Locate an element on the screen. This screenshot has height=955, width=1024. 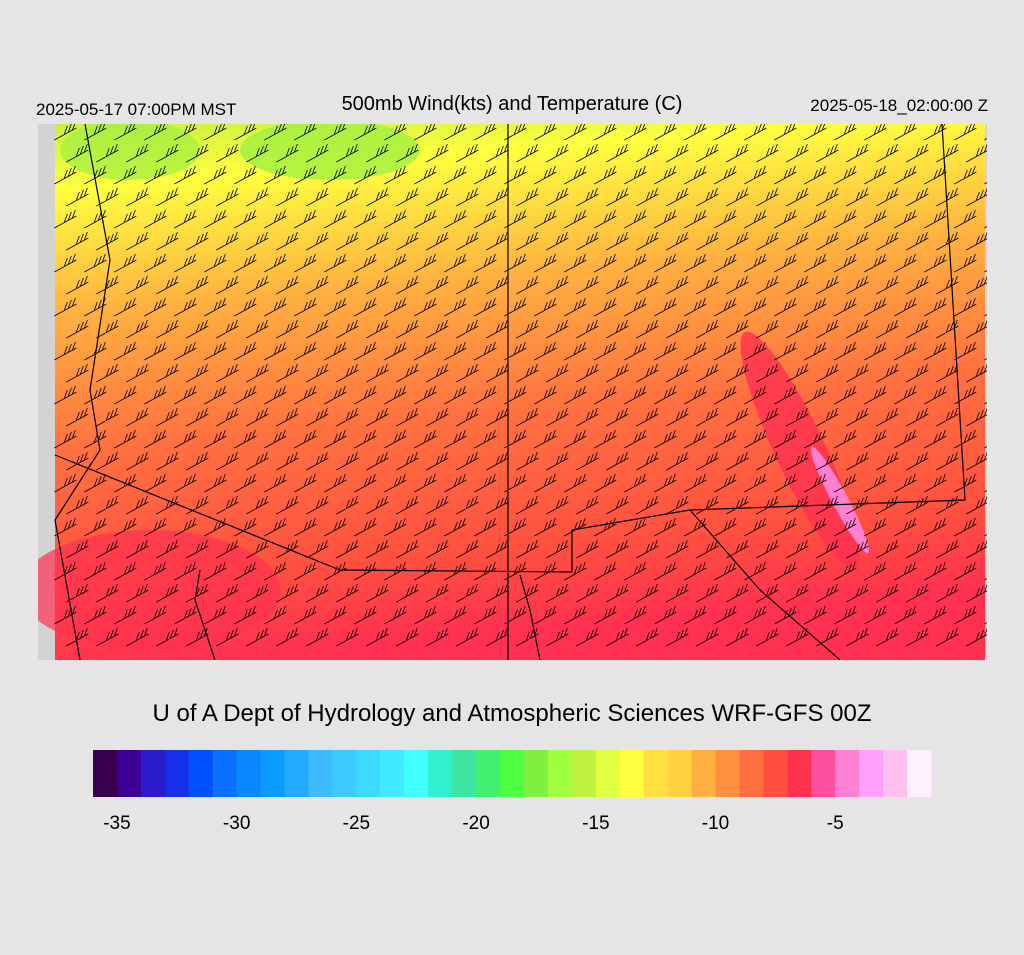
valid-time-local: 2025-05-17 07:00PM MST is located at coordinates (136, 109).